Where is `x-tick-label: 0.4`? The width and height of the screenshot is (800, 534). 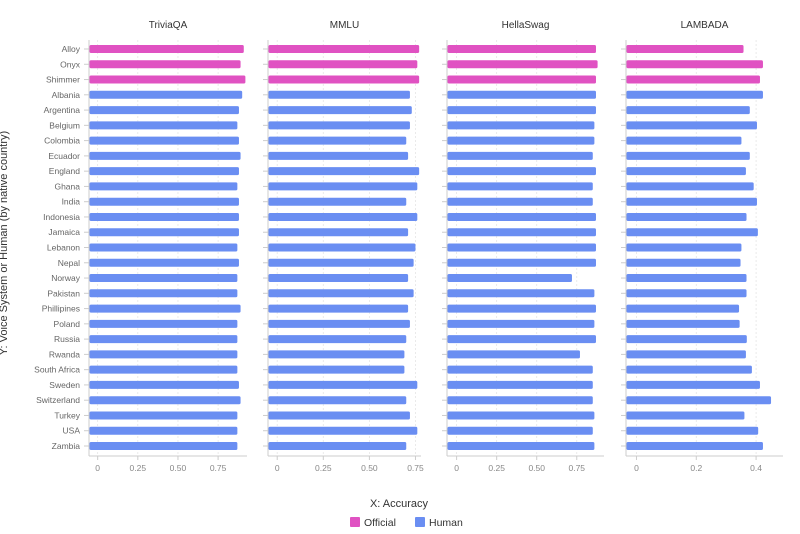 x-tick-label: 0.4 is located at coordinates (756, 468).